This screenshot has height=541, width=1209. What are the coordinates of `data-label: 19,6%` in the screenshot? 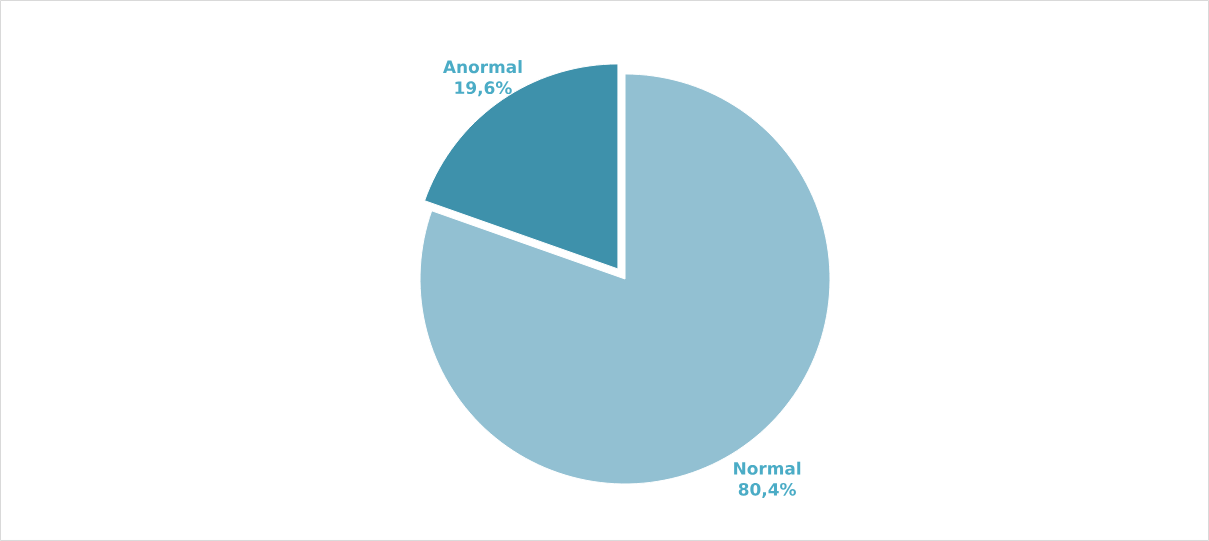 It's located at (483, 89).